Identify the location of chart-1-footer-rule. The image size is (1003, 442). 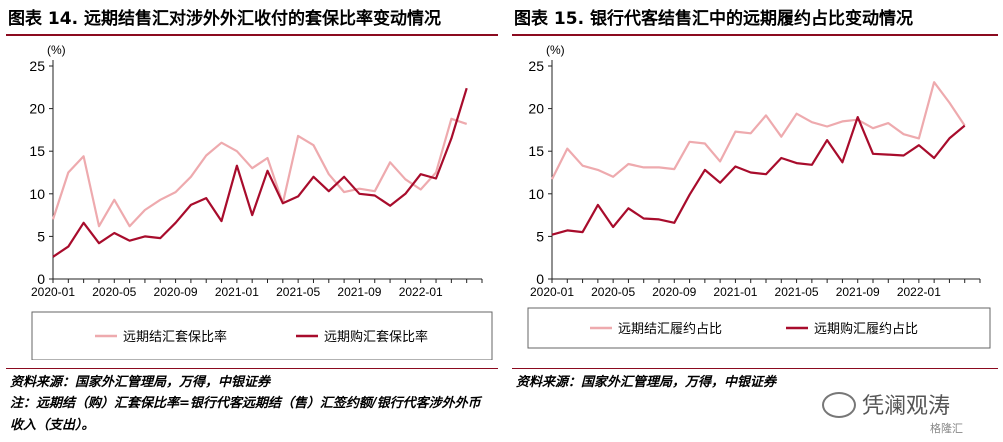
(252, 368).